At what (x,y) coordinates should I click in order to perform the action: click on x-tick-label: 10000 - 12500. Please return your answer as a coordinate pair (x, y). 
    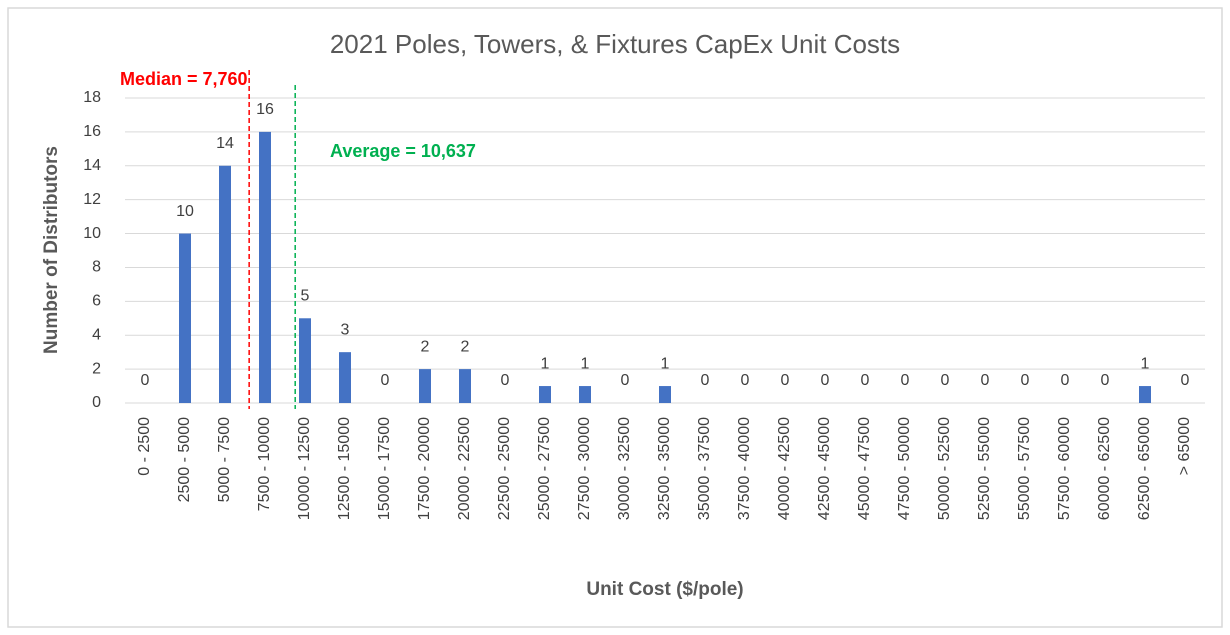
    Looking at the image, I should click on (304, 468).